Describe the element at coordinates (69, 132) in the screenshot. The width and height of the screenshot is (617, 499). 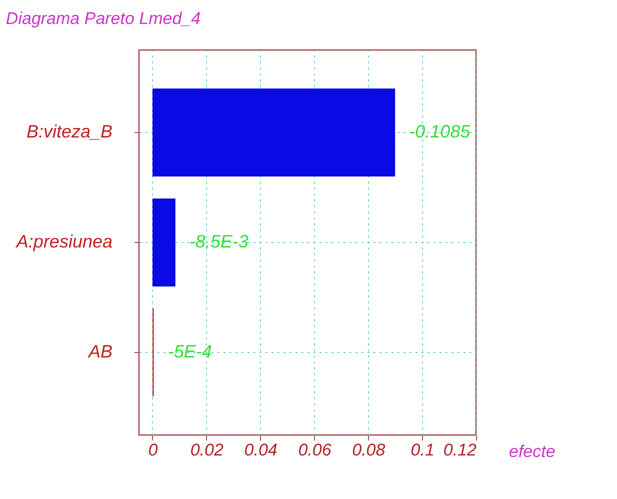
I see `y-tick-label: B:viteza_B` at that location.